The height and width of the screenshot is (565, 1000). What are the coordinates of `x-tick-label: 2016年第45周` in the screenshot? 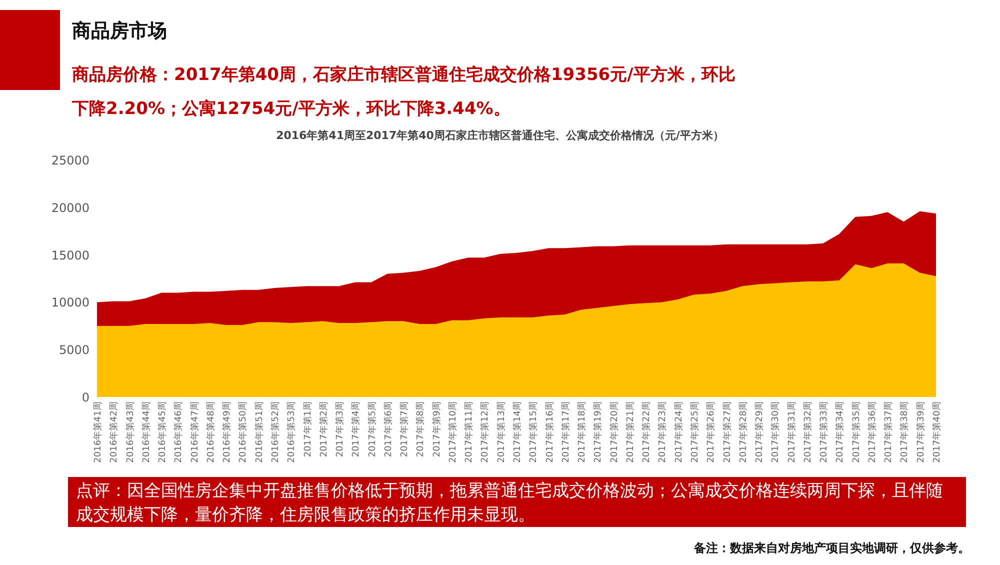 It's located at (162, 432).